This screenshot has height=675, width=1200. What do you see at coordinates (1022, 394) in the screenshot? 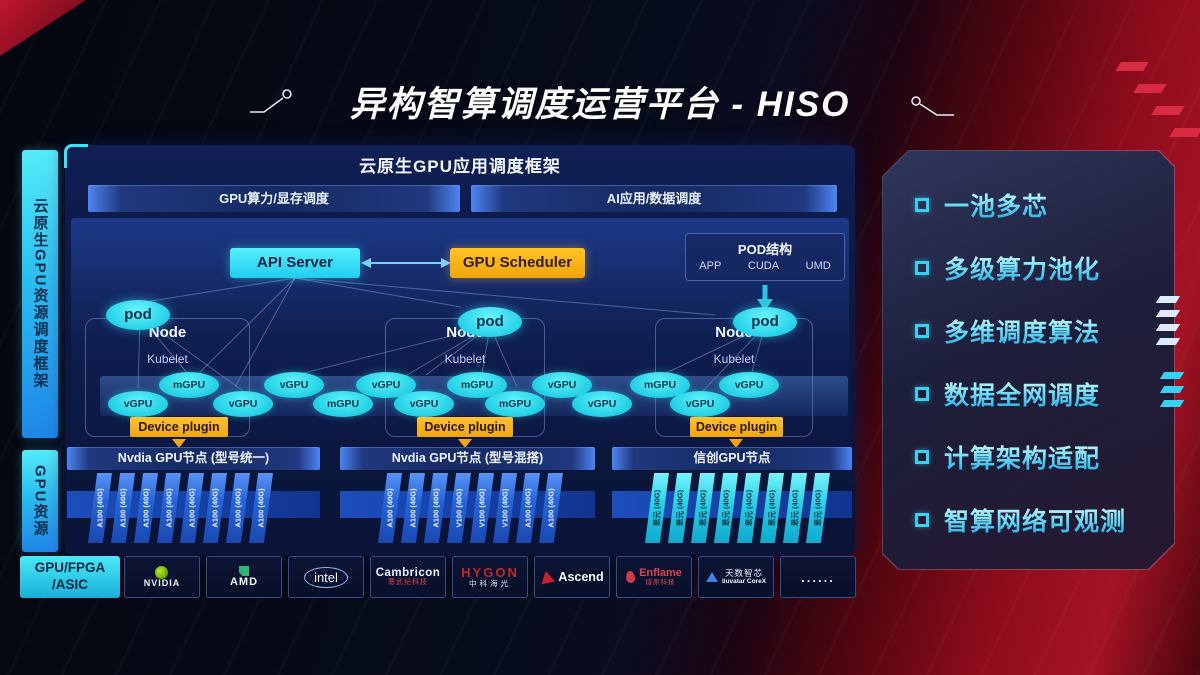
I see `feature-text: 数据全网调度` at bounding box center [1022, 394].